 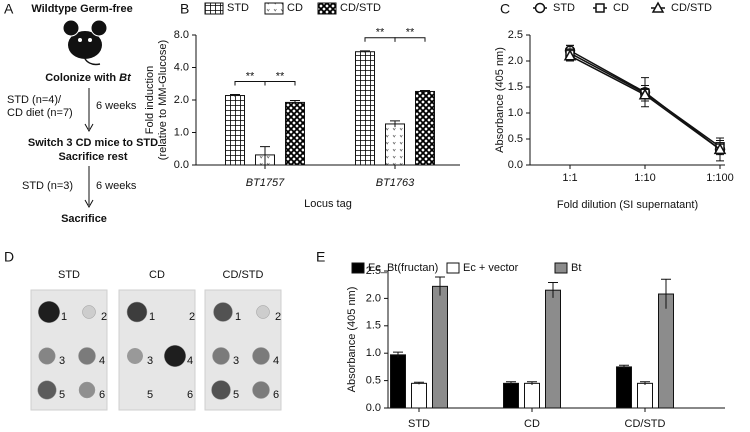 What do you see at coordinates (532, 424) in the screenshot?
I see `x-tick-label: CD` at bounding box center [532, 424].